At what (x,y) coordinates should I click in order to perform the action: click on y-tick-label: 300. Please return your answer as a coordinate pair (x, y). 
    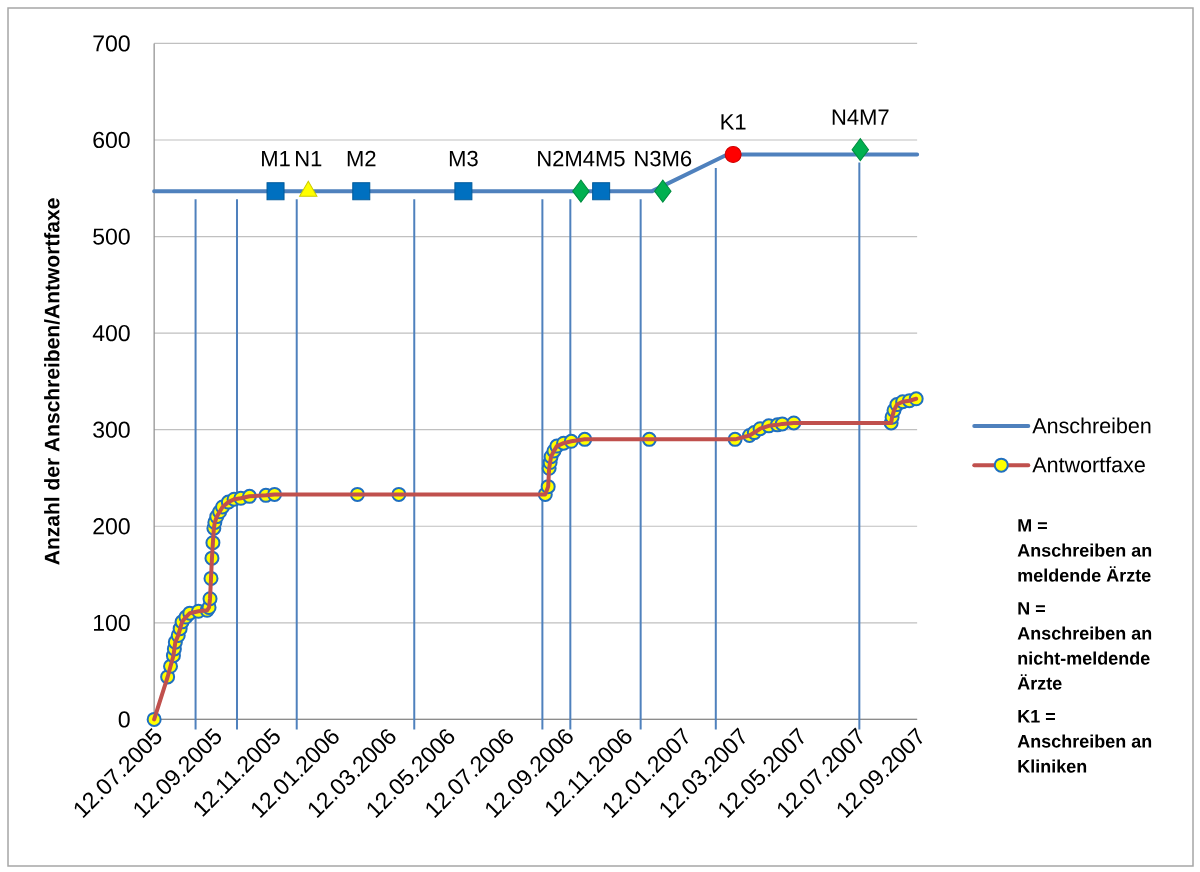
    Looking at the image, I should click on (111, 429).